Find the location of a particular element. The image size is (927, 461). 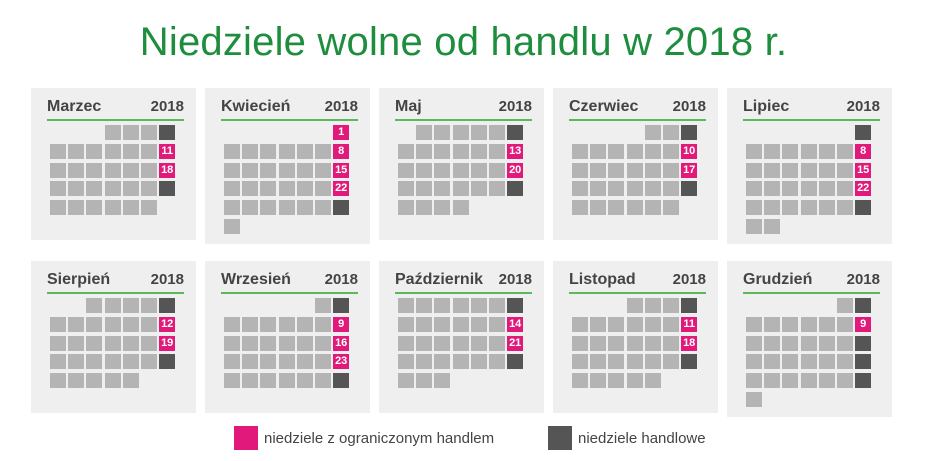

month-card: Marzec 2018 11 18 is located at coordinates (113, 164).